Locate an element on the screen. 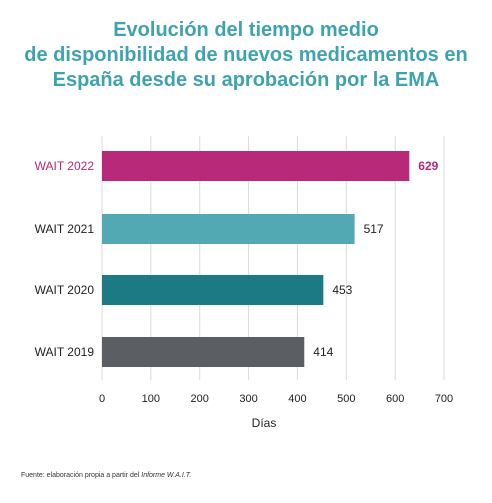 The height and width of the screenshot is (503, 492). category-label: WAIT 2022 is located at coordinates (65, 166).